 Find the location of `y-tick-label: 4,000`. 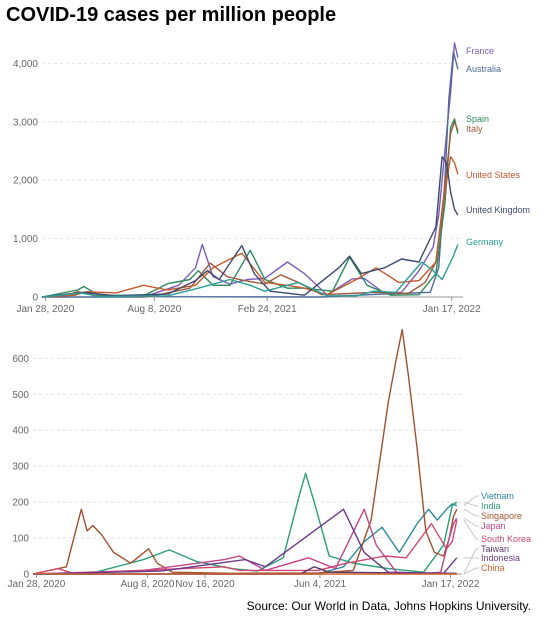

y-tick-label: 4,000 is located at coordinates (25, 64).